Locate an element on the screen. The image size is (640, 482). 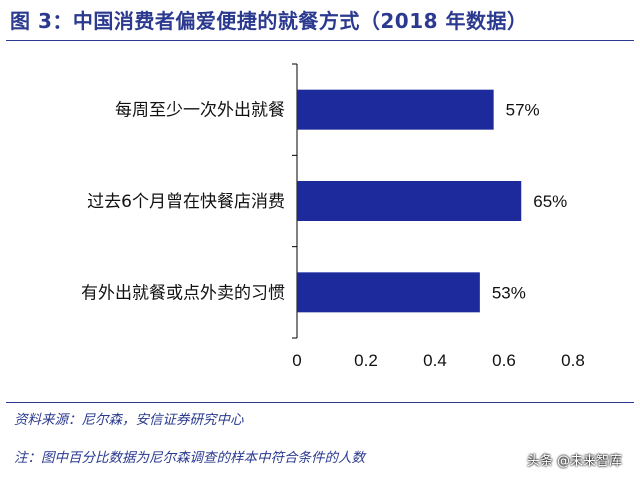
x-tick-labels: 0 0.2 0.4 0.6 0.8 is located at coordinates (438, 360).